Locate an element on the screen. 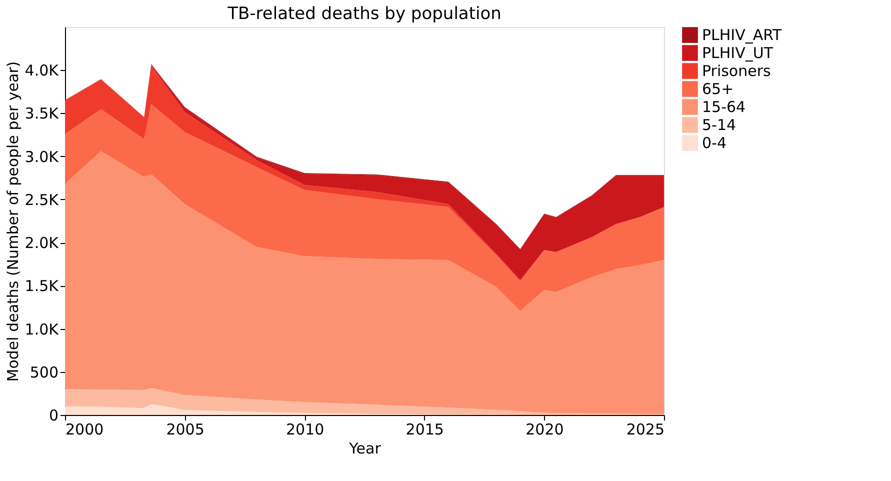 The height and width of the screenshot is (481, 891). x-tick-label: 2020 is located at coordinates (545, 429).